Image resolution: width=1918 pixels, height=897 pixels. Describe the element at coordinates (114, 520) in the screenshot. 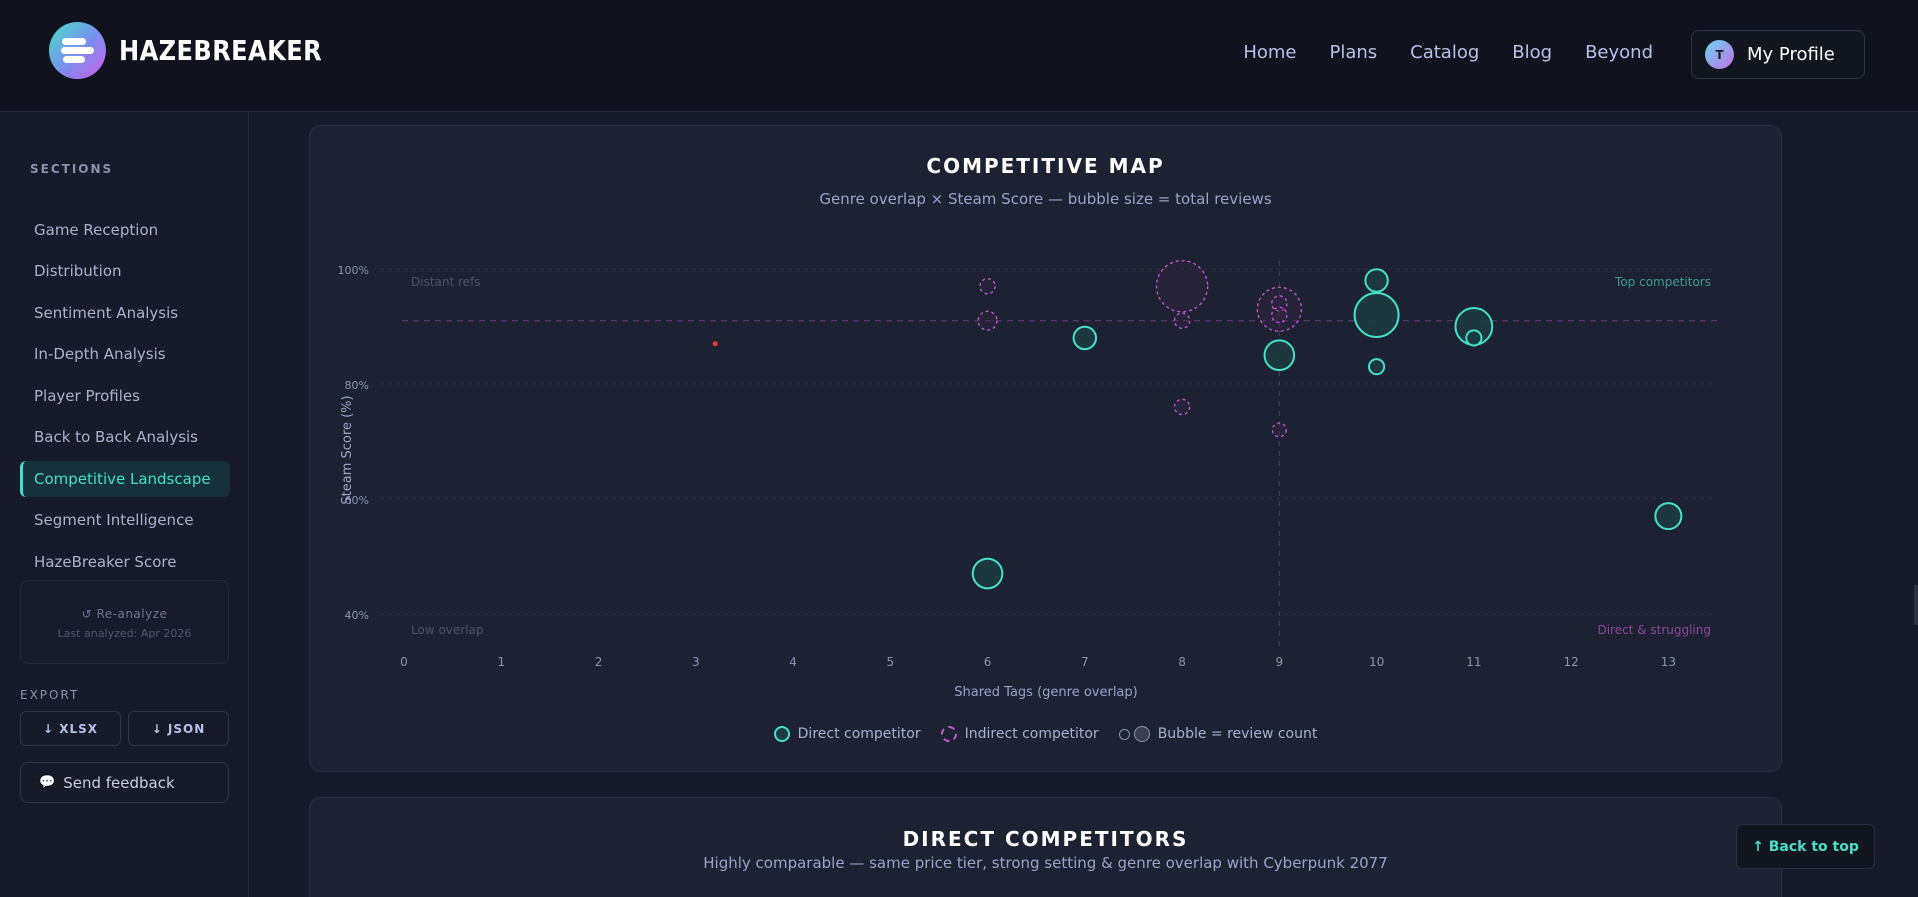

I see `sidebar-item-segment-intelligence: Segment Intelligence` at that location.